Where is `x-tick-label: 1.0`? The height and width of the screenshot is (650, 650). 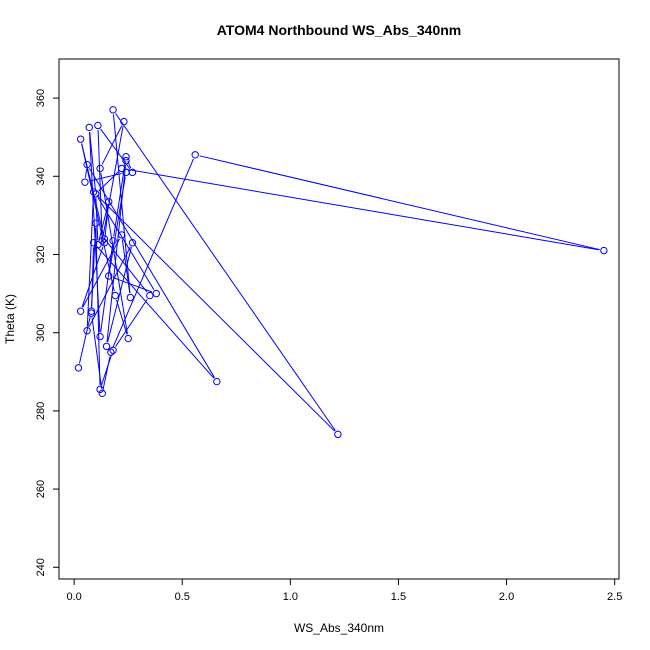
x-tick-label: 1.0 is located at coordinates (290, 597).